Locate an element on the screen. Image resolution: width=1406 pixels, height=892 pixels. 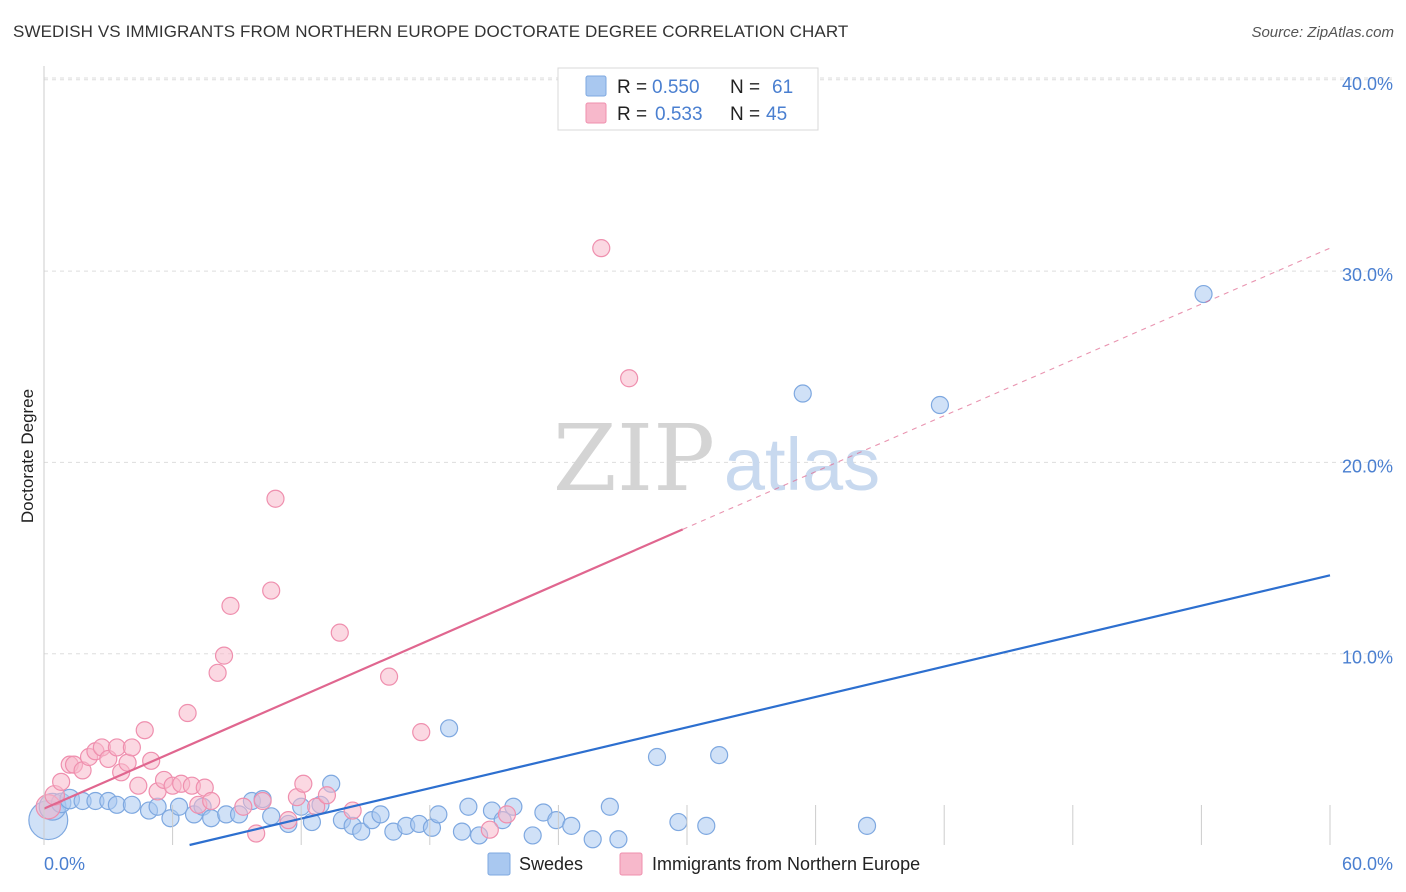
immigrants-trend-line is located at coordinates (363, 669).